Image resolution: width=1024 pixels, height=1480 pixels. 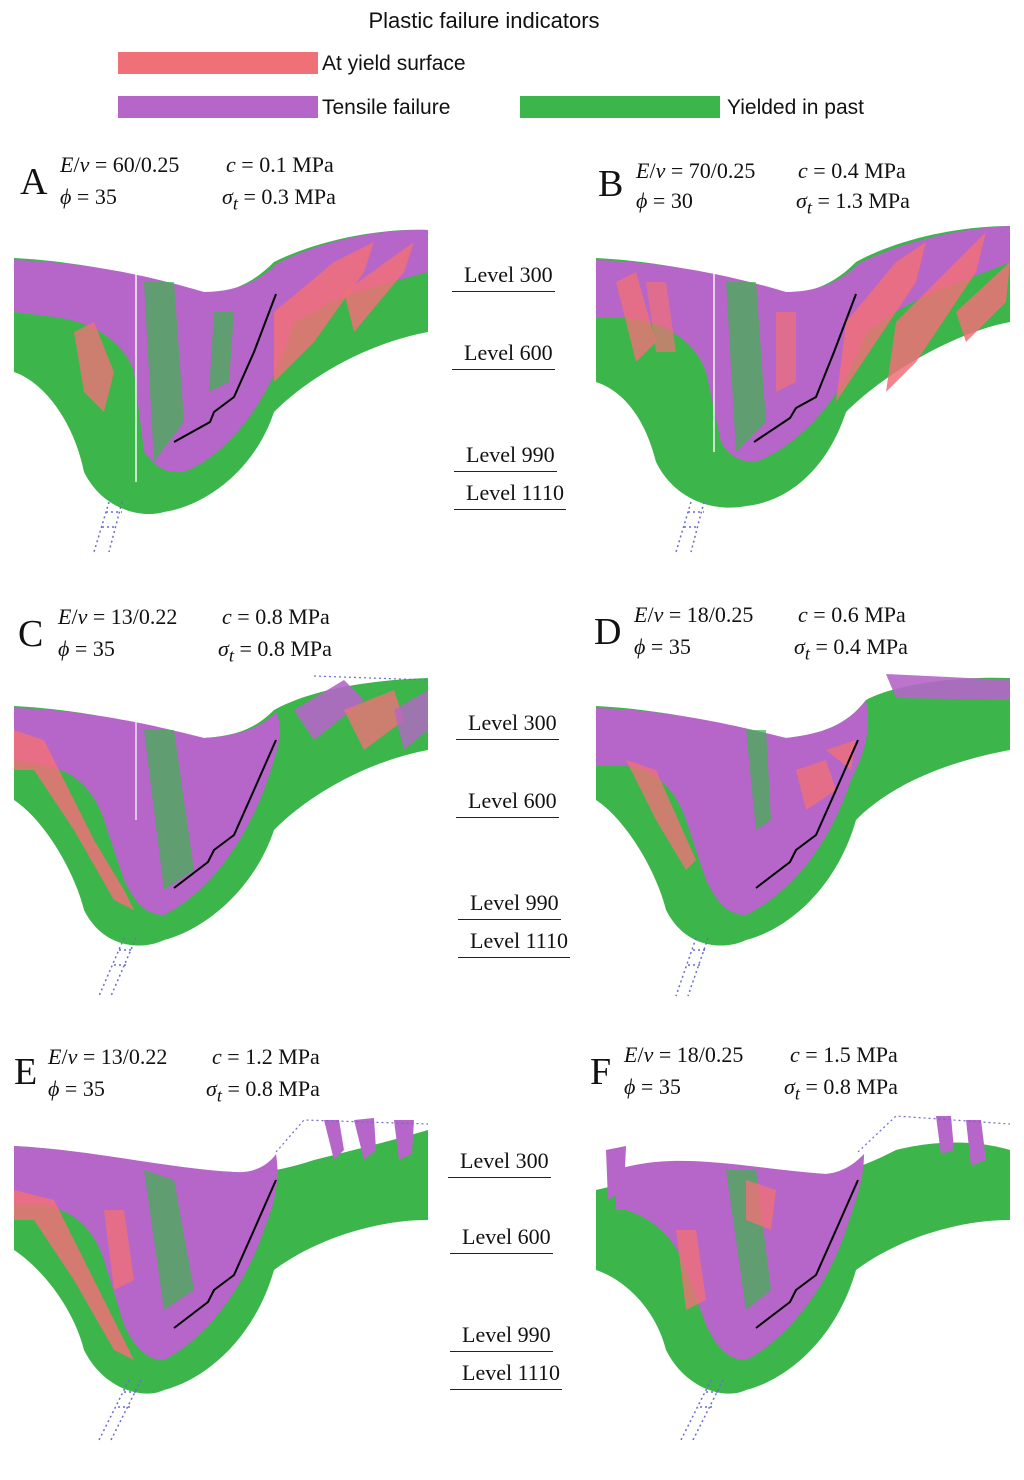 I want to click on panel-d-pit-graphic, so click(x=803, y=835).